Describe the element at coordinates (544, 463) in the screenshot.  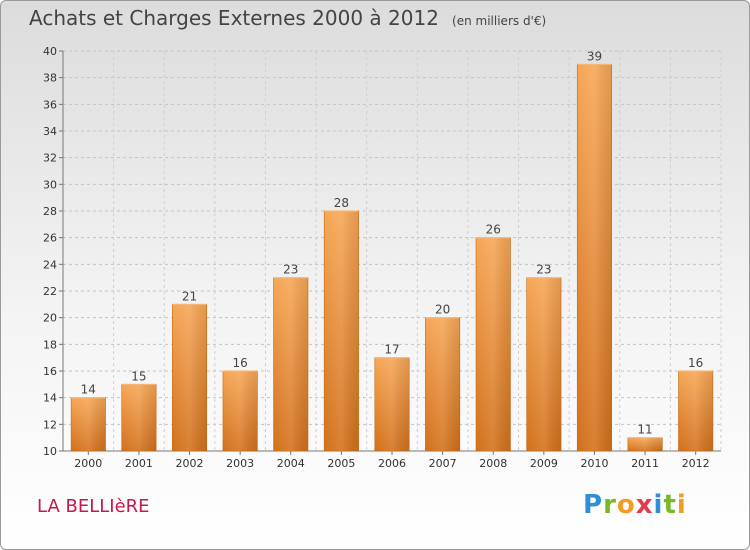
I see `x-tick-label: 2009` at that location.